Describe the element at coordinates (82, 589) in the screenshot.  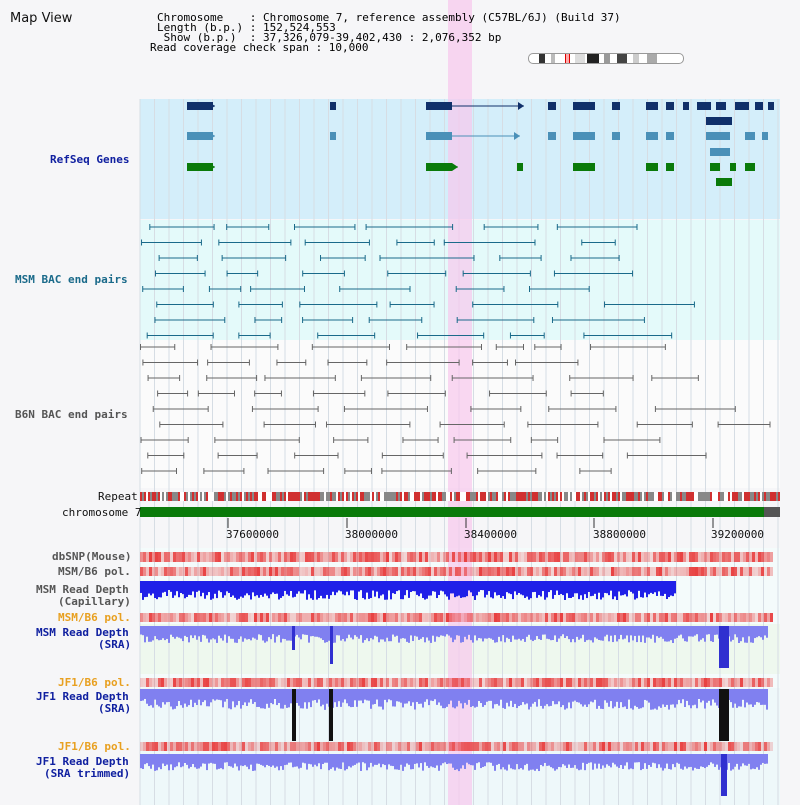
I see `track-label-msm-depth-capillary: MSM Read Depth` at that location.